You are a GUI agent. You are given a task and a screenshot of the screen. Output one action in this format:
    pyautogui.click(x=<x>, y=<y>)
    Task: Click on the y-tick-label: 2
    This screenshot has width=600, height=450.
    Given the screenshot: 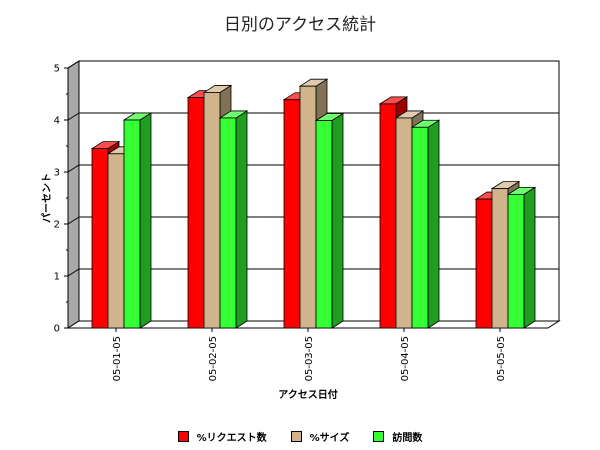 What is the action you would take?
    pyautogui.click(x=57, y=225)
    